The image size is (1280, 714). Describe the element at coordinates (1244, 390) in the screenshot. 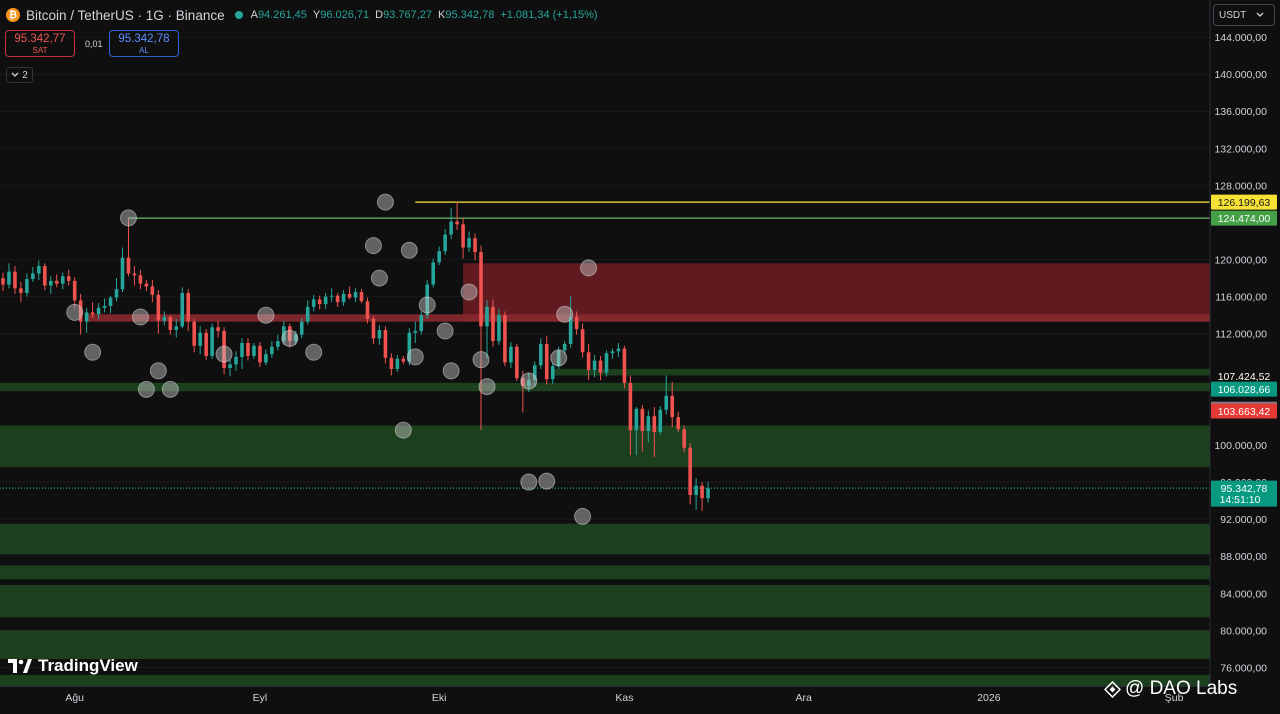

I see `price-badge-label: 106.028,66` at that location.